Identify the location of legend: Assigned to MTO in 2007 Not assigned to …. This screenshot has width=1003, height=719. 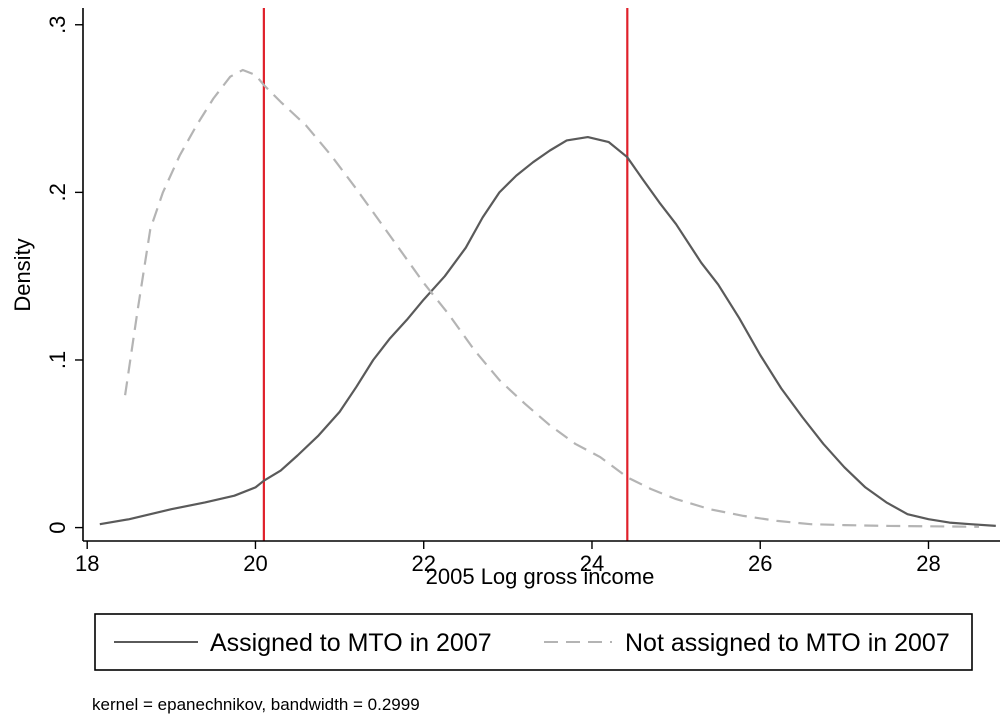
(533, 642).